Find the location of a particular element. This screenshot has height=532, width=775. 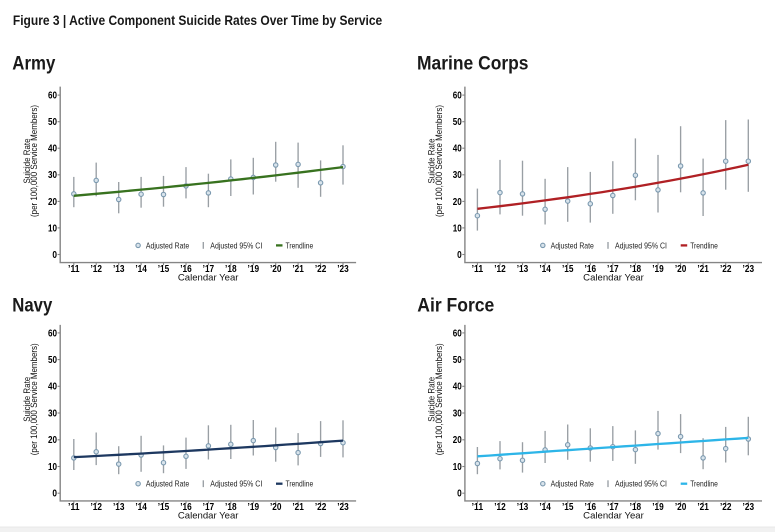

svg-text: Army is located at coordinates (33, 64).